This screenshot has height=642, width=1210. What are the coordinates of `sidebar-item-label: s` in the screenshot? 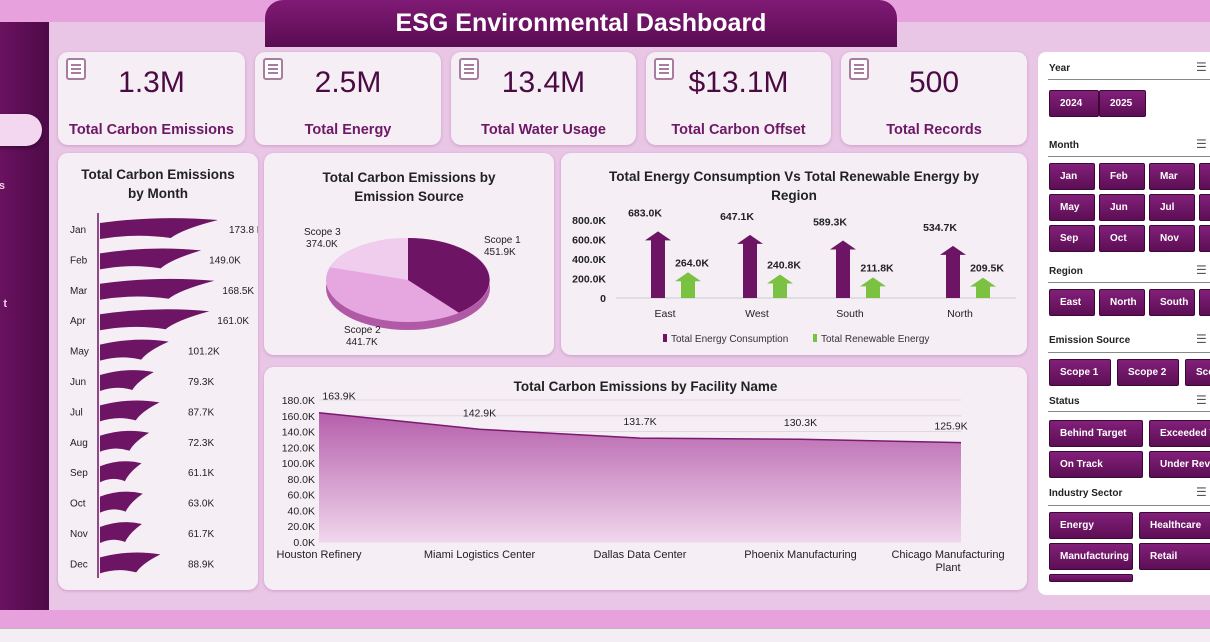 It's located at (2, 186).